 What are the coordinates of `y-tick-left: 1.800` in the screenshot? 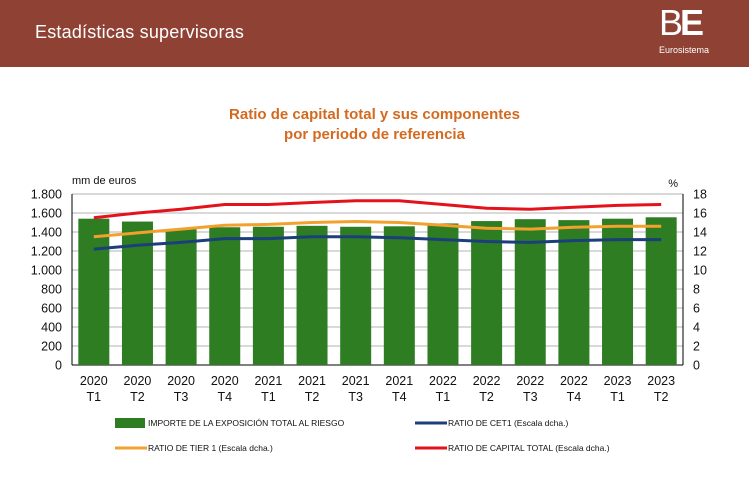 It's located at (46, 195).